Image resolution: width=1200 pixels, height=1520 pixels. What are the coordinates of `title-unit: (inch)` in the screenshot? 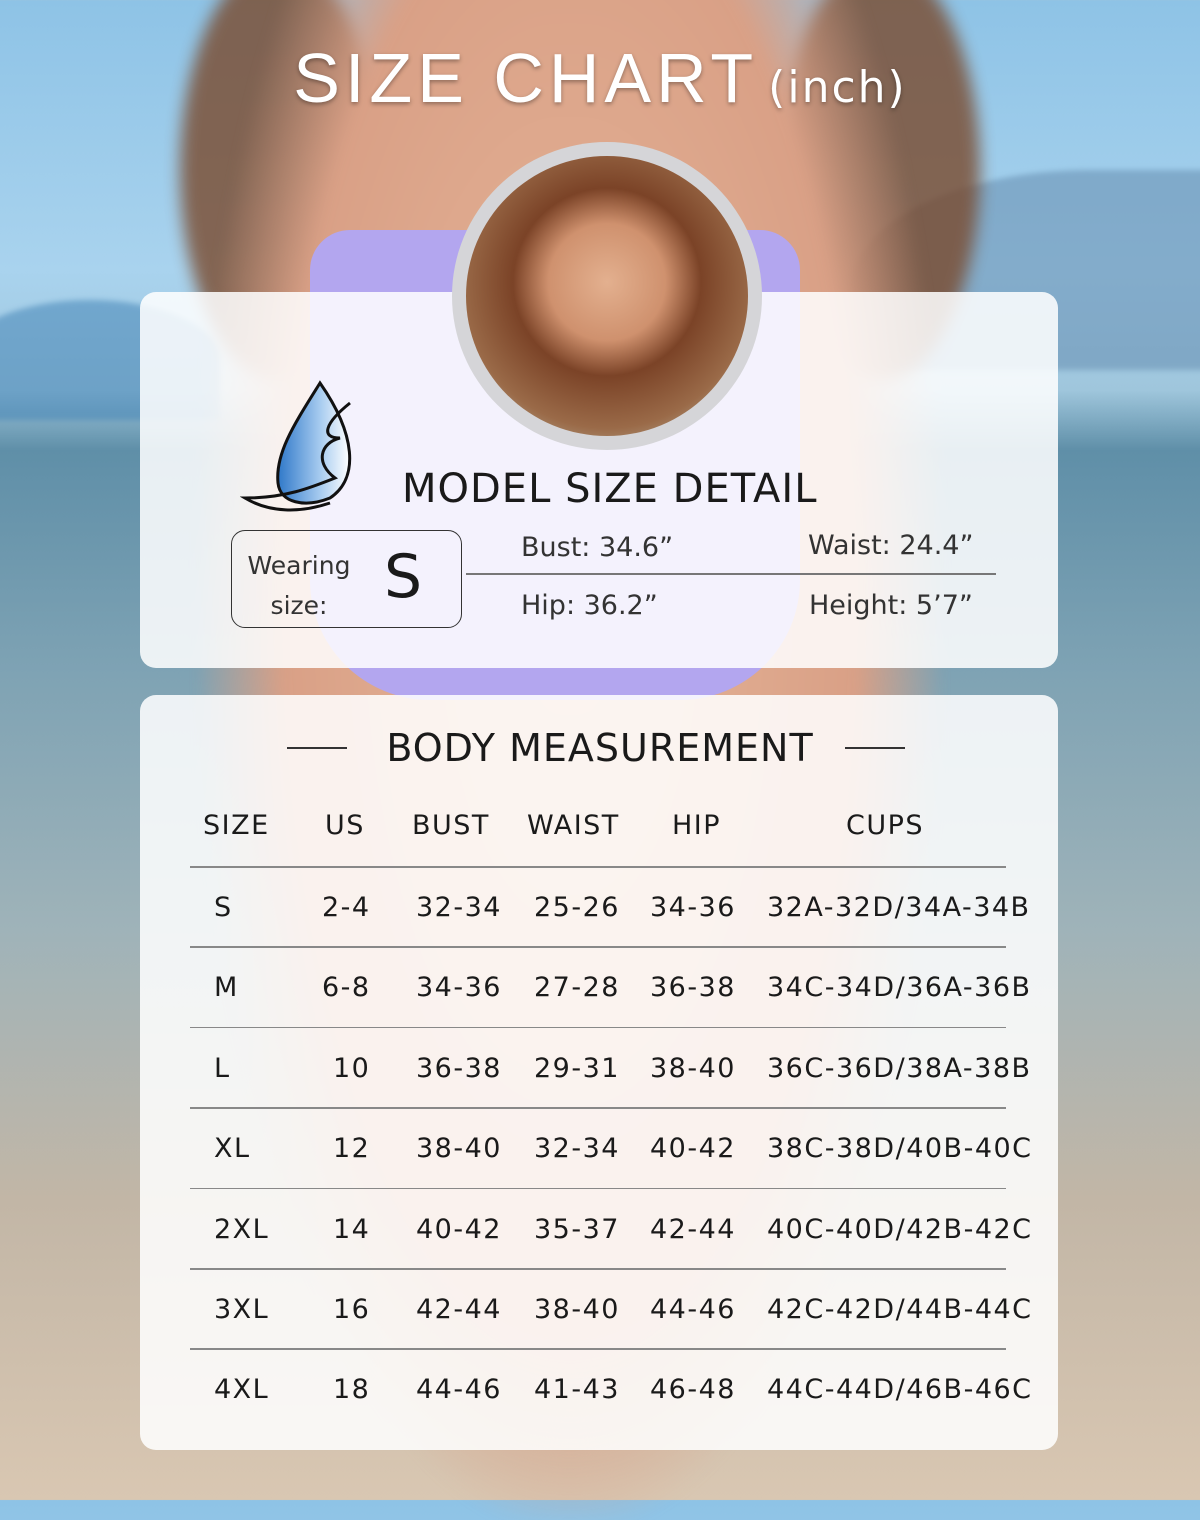 It's located at (837, 87).